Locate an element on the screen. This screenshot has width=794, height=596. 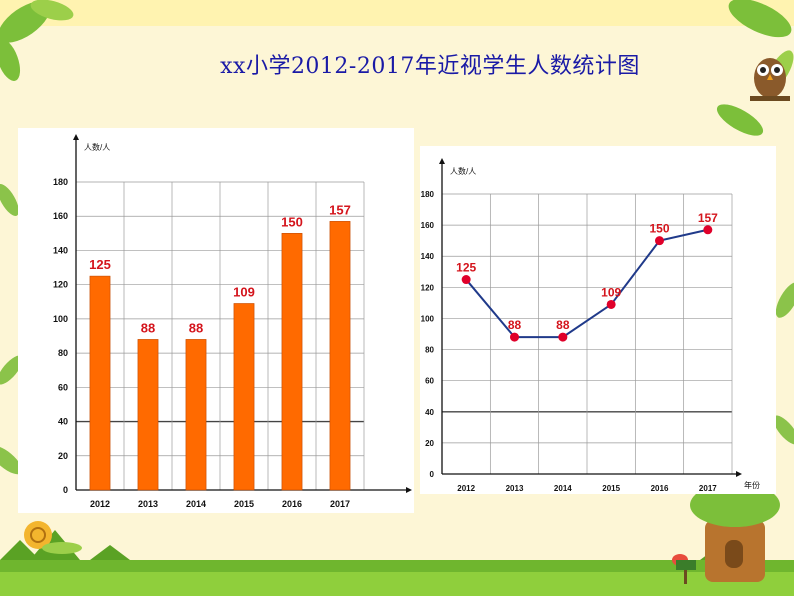
series-line is located at coordinates (587, 283).